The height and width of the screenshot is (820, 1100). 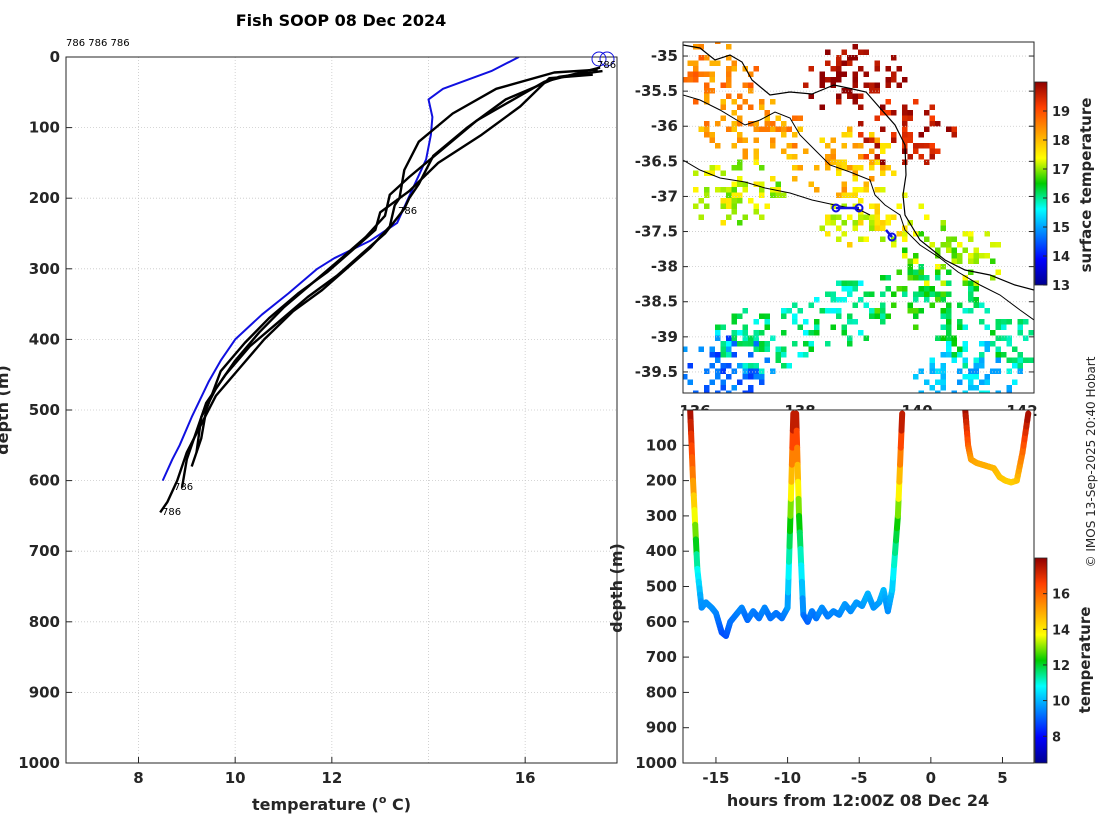 I want to click on ts-plot-area, so click(x=858, y=586).